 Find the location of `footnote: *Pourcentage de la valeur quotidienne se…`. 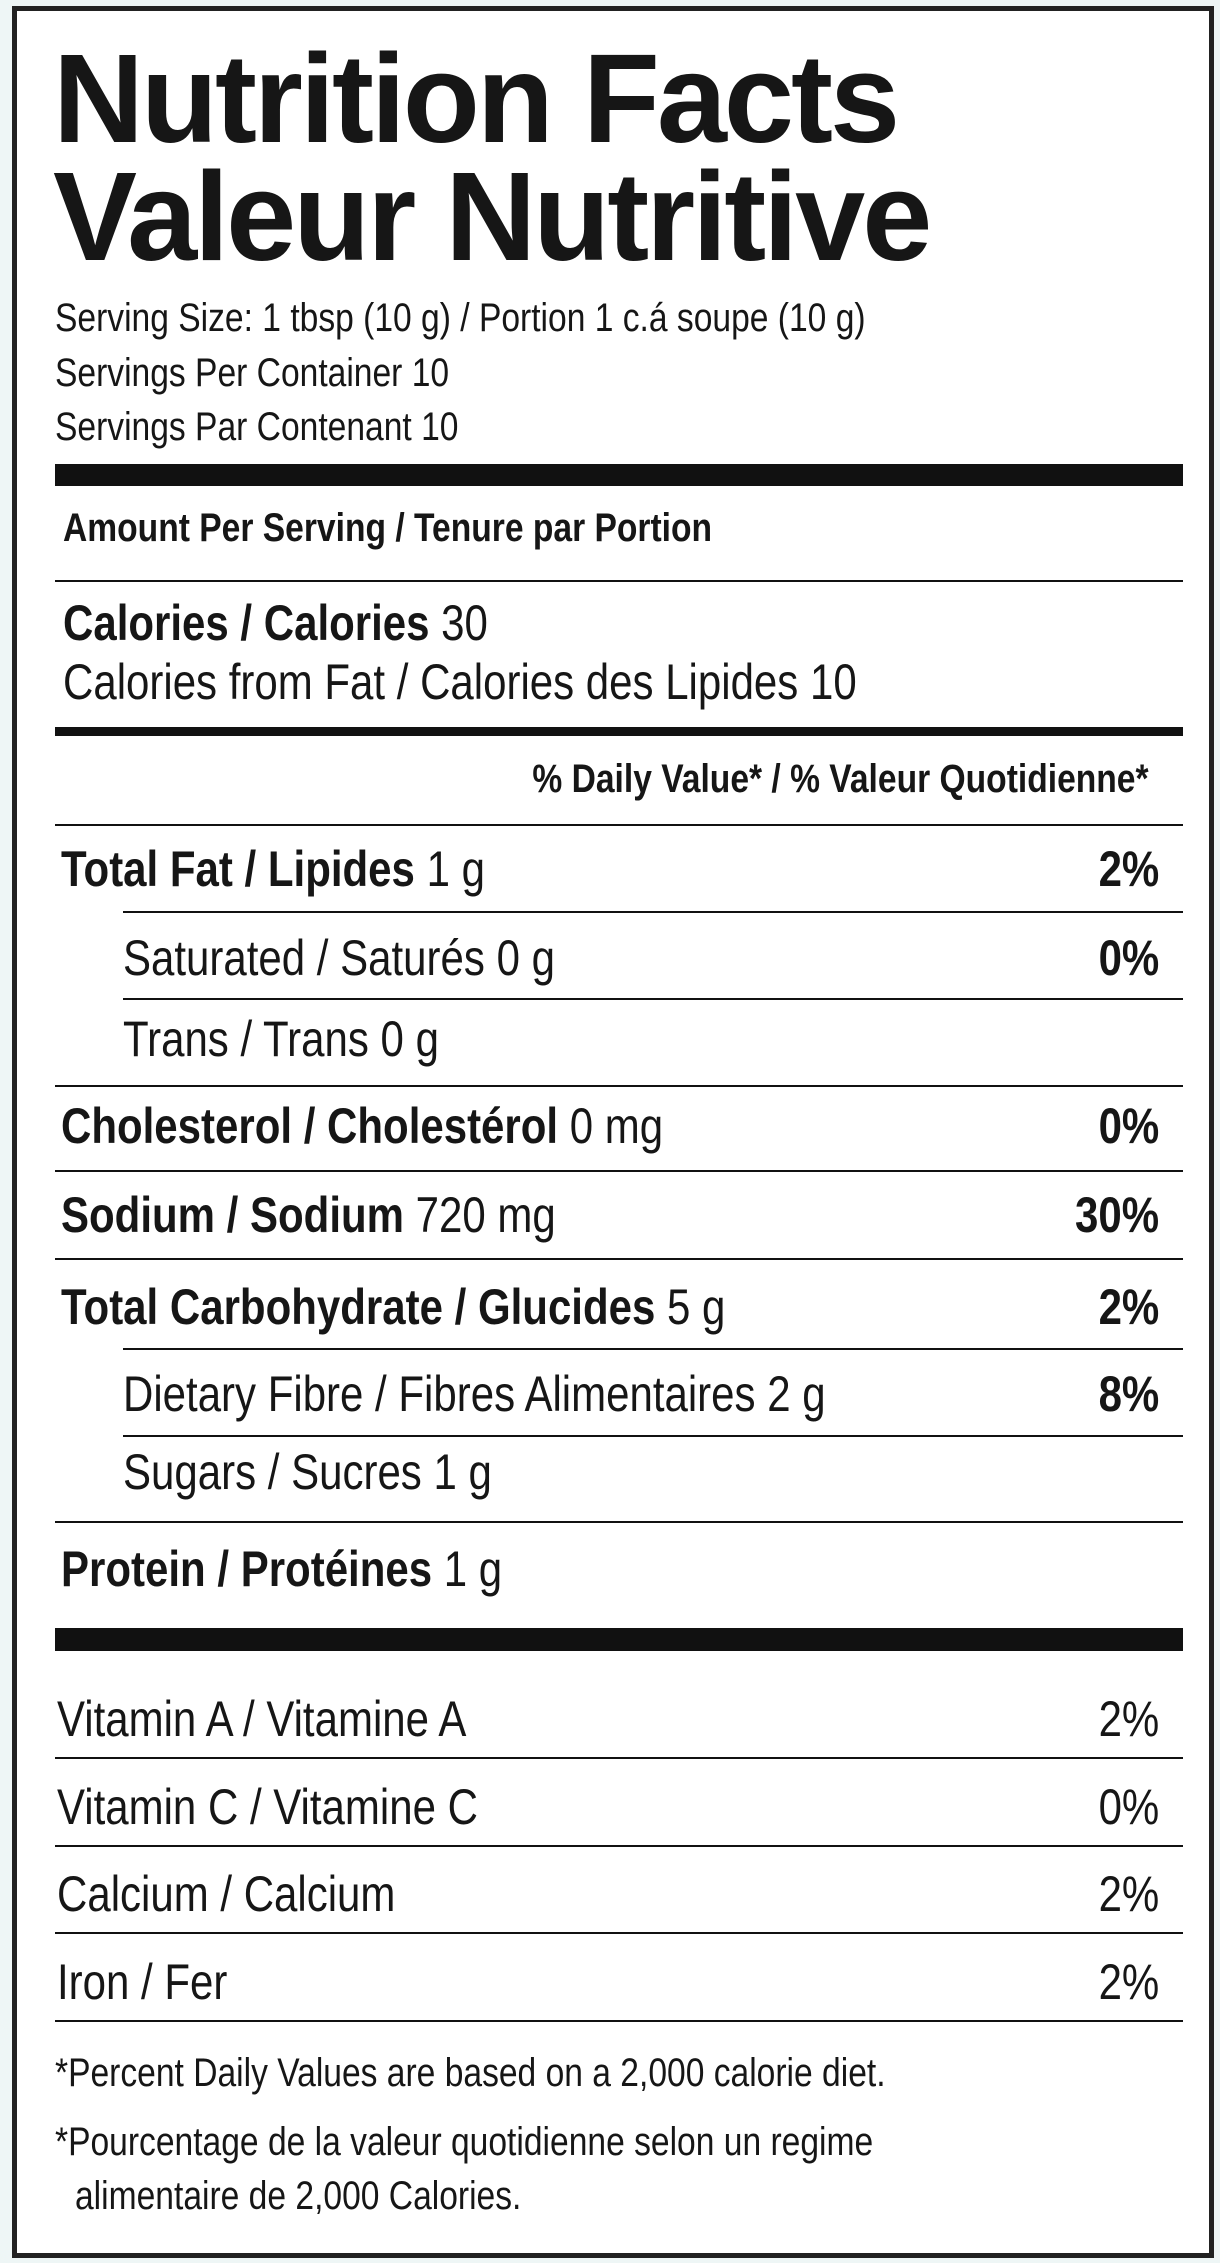

footnote: *Pourcentage de la valeur quotidienne se… is located at coordinates (464, 2142).